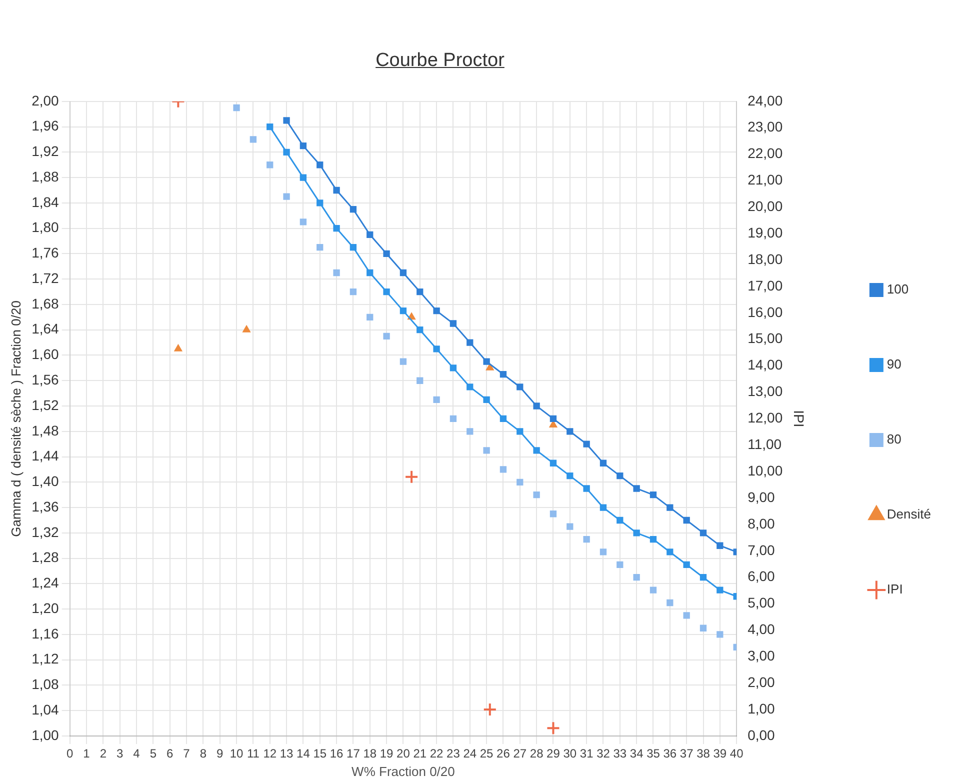 The image size is (961, 780). What do you see at coordinates (46, 202) in the screenshot?
I see `y-tick-label: 1,84` at bounding box center [46, 202].